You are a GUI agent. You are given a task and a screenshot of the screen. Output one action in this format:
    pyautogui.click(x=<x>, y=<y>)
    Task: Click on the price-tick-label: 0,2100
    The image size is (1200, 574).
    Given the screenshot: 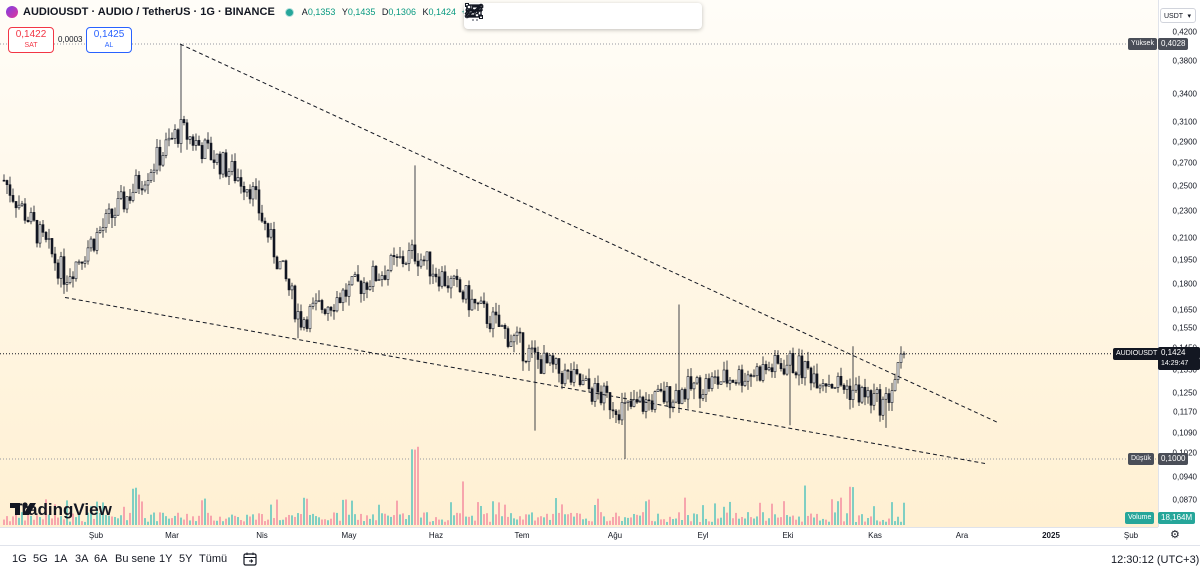 What is the action you would take?
    pyautogui.click(x=1184, y=238)
    